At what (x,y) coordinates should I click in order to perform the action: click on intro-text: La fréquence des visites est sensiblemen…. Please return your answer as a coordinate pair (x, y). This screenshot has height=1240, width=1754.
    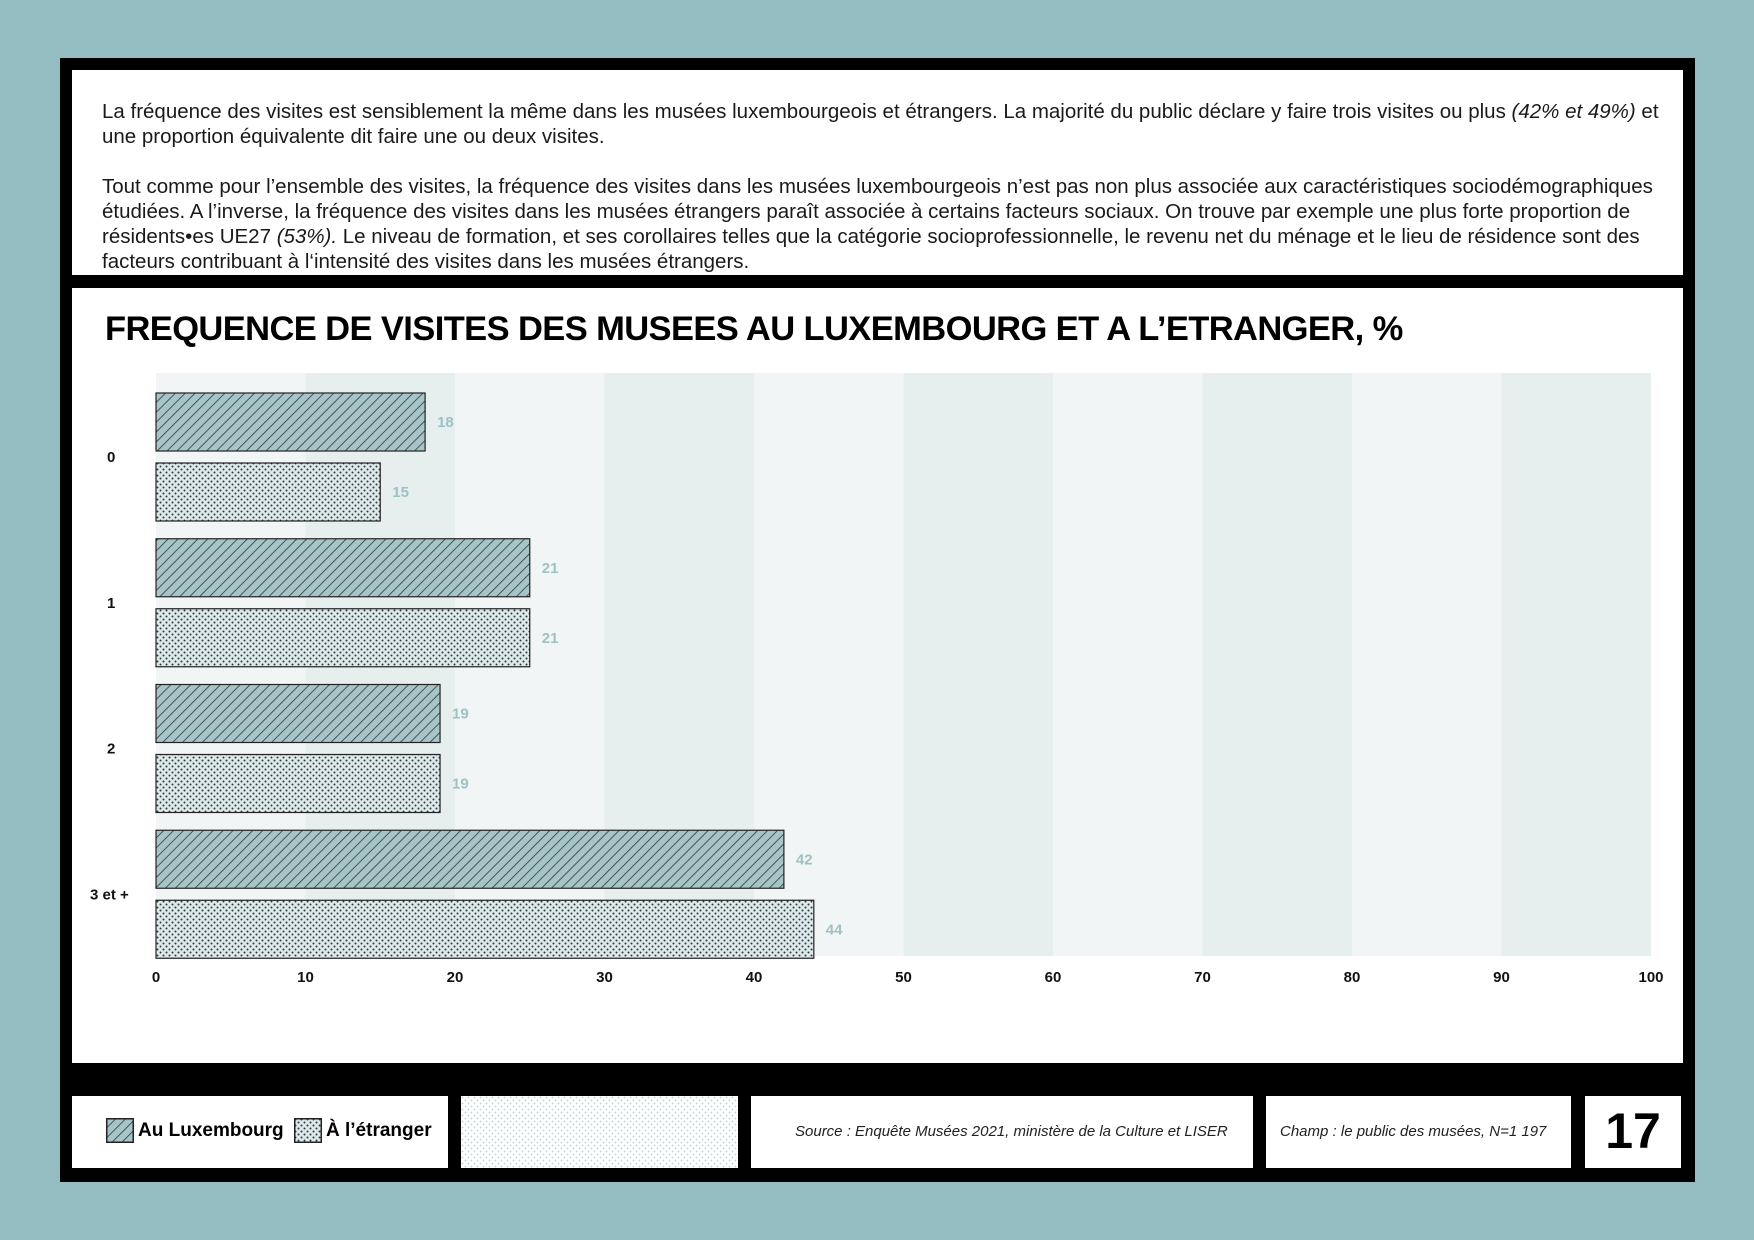
    Looking at the image, I should click on (807, 111).